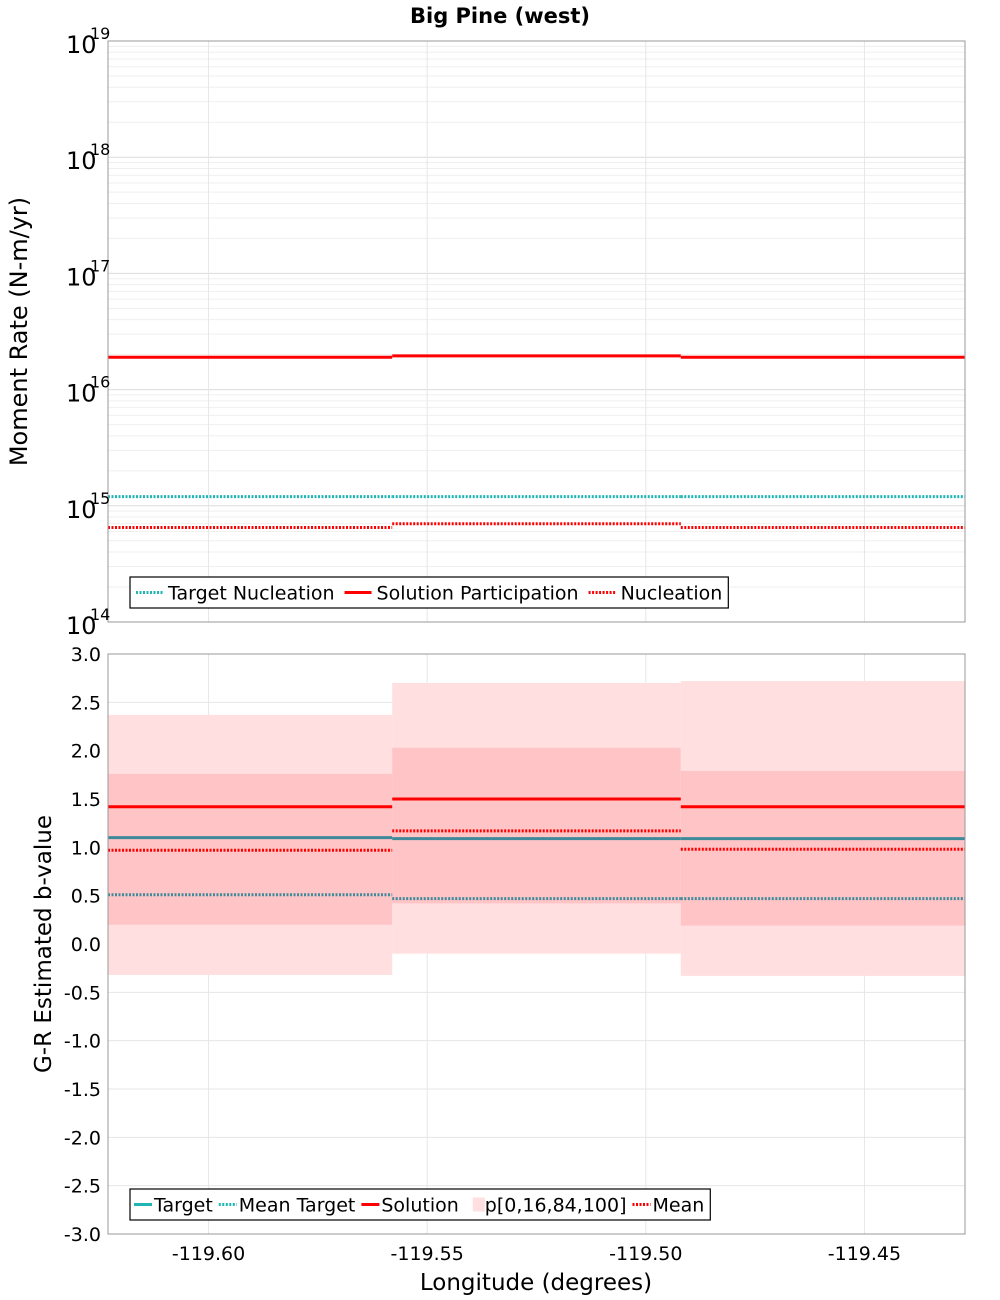 Image resolution: width=1000 pixels, height=1300 pixels. Describe the element at coordinates (100, 614) in the screenshot. I see `top-y-tick-label-exp: 14` at that location.